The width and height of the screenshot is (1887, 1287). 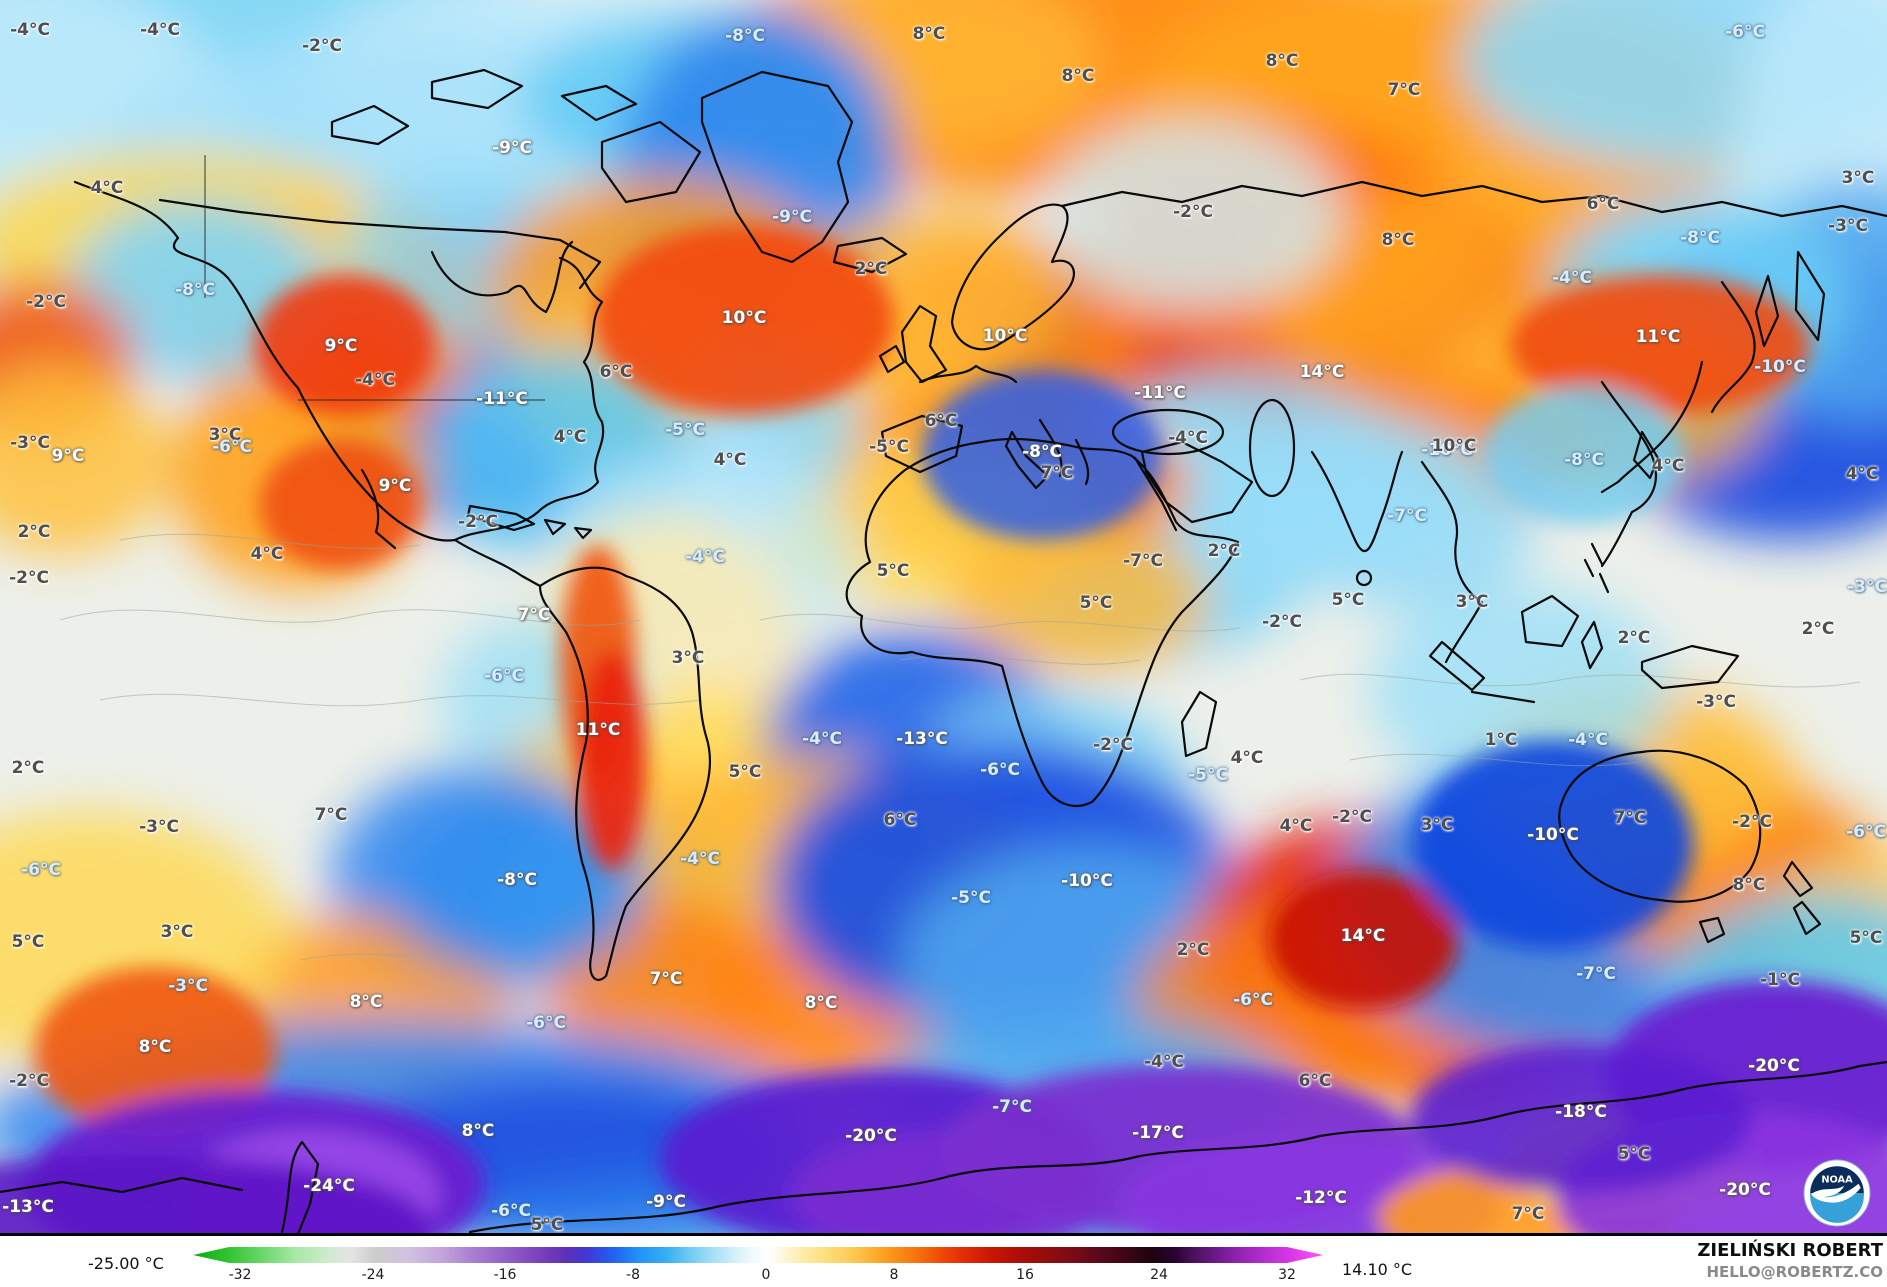 I want to click on colorbar-tick-label: -24, so click(x=373, y=1275).